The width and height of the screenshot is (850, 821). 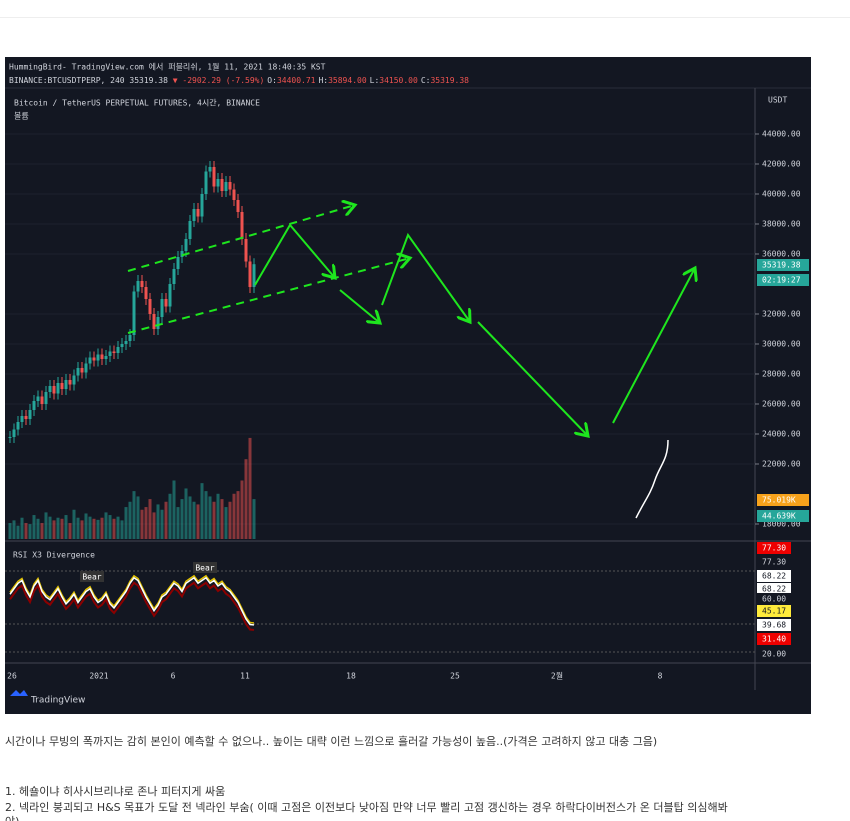 What do you see at coordinates (347, 80) in the screenshot?
I see `ohlc-value: 35894.00` at bounding box center [347, 80].